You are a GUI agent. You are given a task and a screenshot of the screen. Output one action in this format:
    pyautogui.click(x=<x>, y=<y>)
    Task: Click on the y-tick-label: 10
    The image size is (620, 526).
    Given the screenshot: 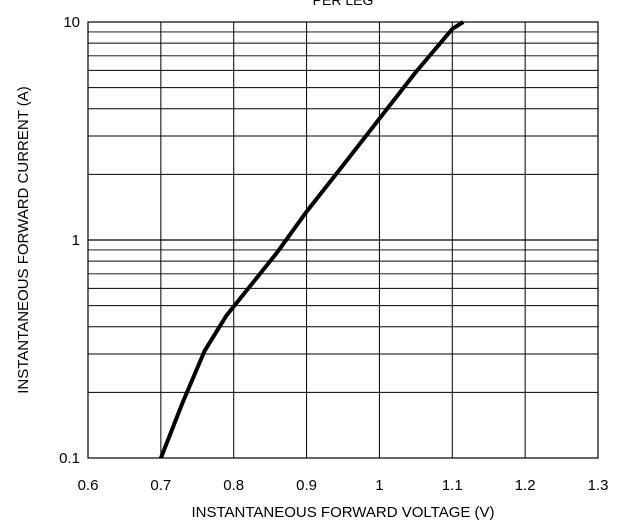 What is the action you would take?
    pyautogui.click(x=71, y=22)
    